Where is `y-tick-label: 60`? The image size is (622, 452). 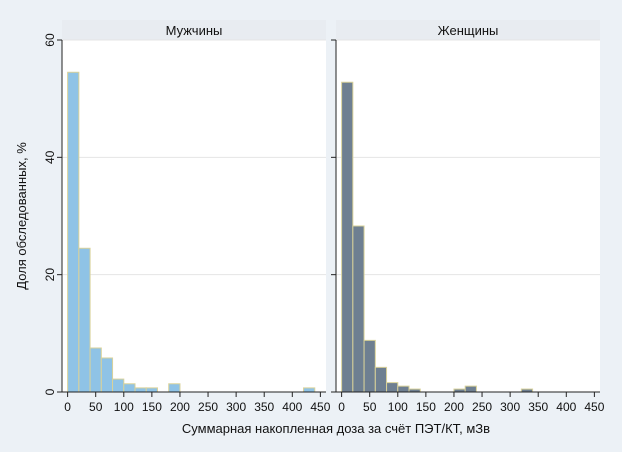
y-tick-label: 60 is located at coordinates (50, 40).